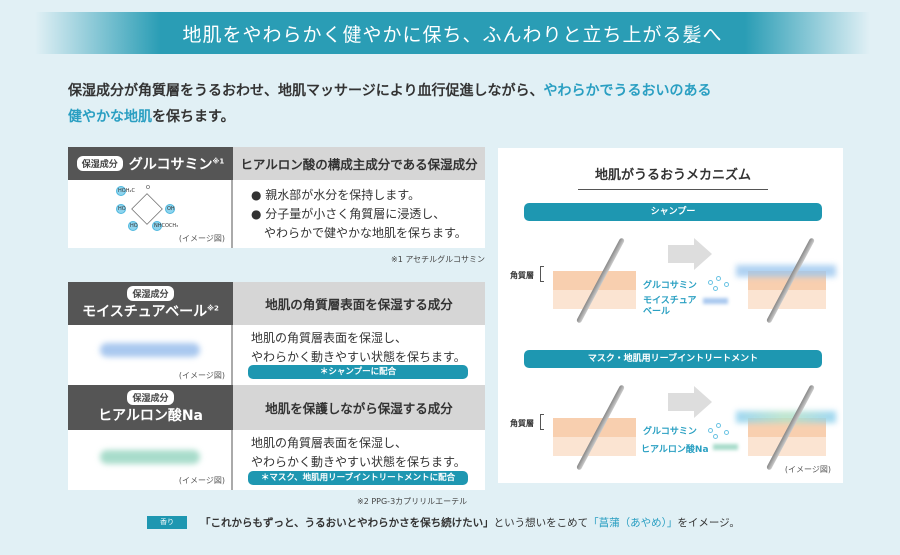 This screenshot has height=555, width=900. What do you see at coordinates (167, 522) in the screenshot?
I see `scent-tag: 香り` at bounding box center [167, 522].